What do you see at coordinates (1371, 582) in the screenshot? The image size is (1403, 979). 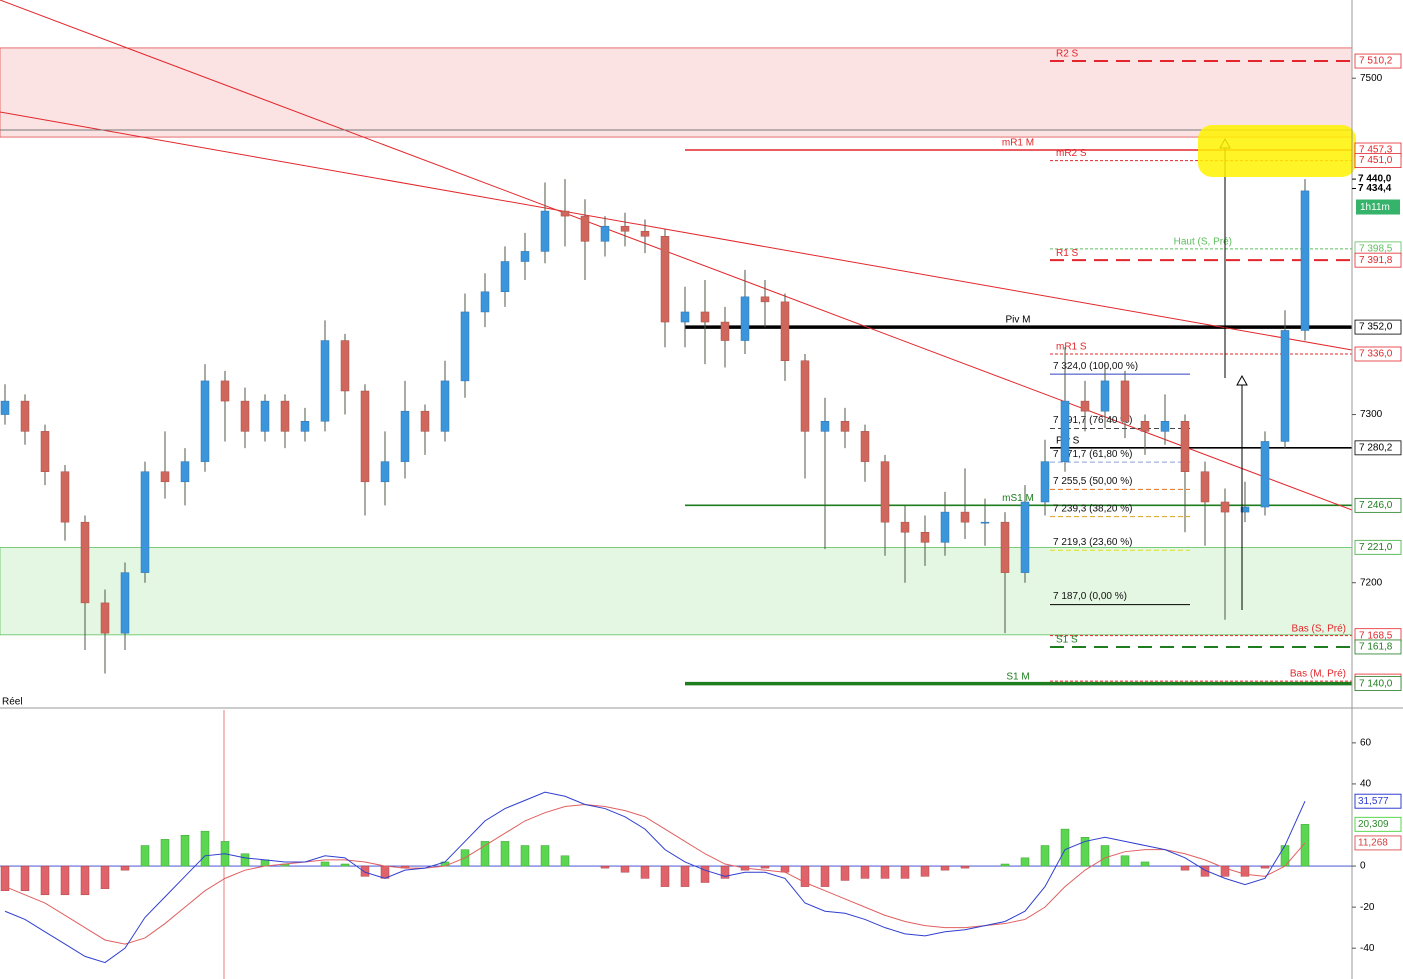 I see `y-tick-label: 7200` at bounding box center [1371, 582].